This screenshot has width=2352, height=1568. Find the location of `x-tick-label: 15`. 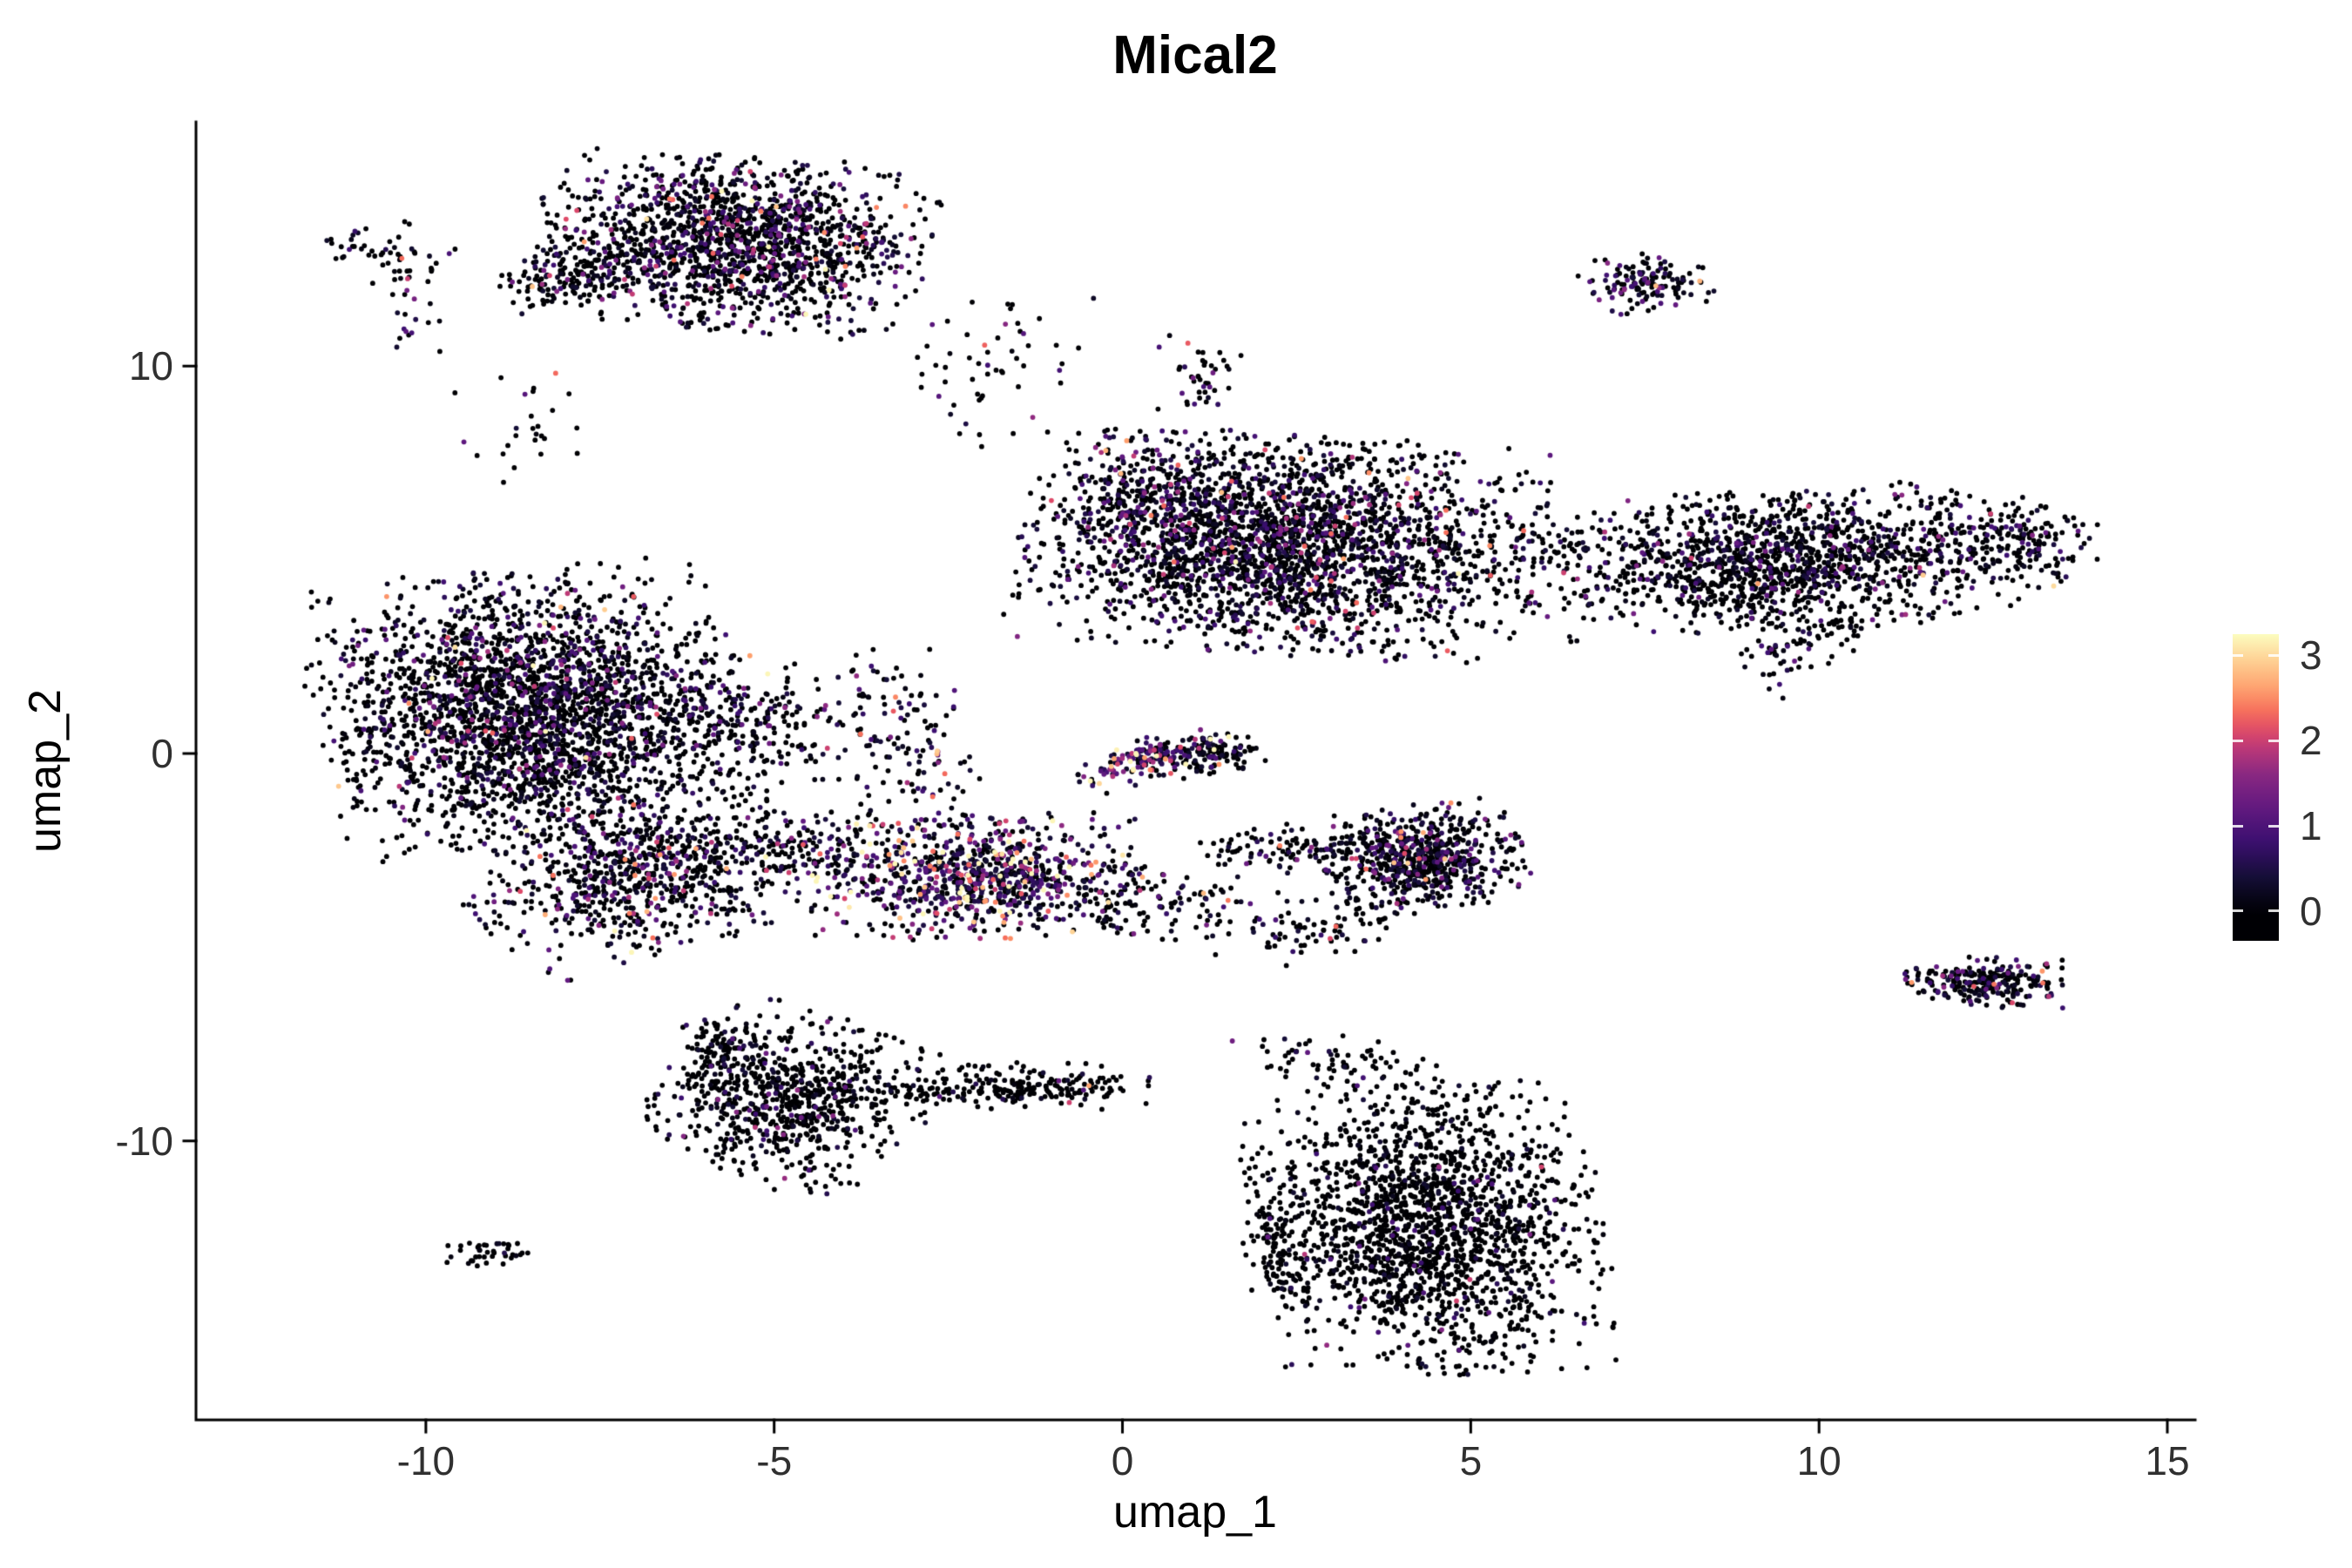

x-tick-label: 15 is located at coordinates (2167, 1461).